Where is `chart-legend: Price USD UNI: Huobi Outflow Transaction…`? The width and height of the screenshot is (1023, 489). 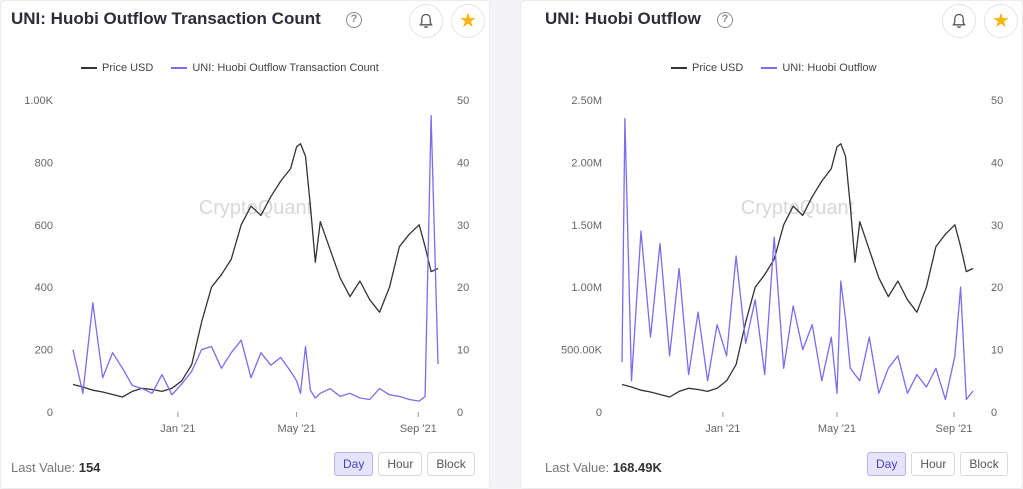
chart-legend: Price USD UNI: Huobi Outflow Transaction… is located at coordinates (236, 68).